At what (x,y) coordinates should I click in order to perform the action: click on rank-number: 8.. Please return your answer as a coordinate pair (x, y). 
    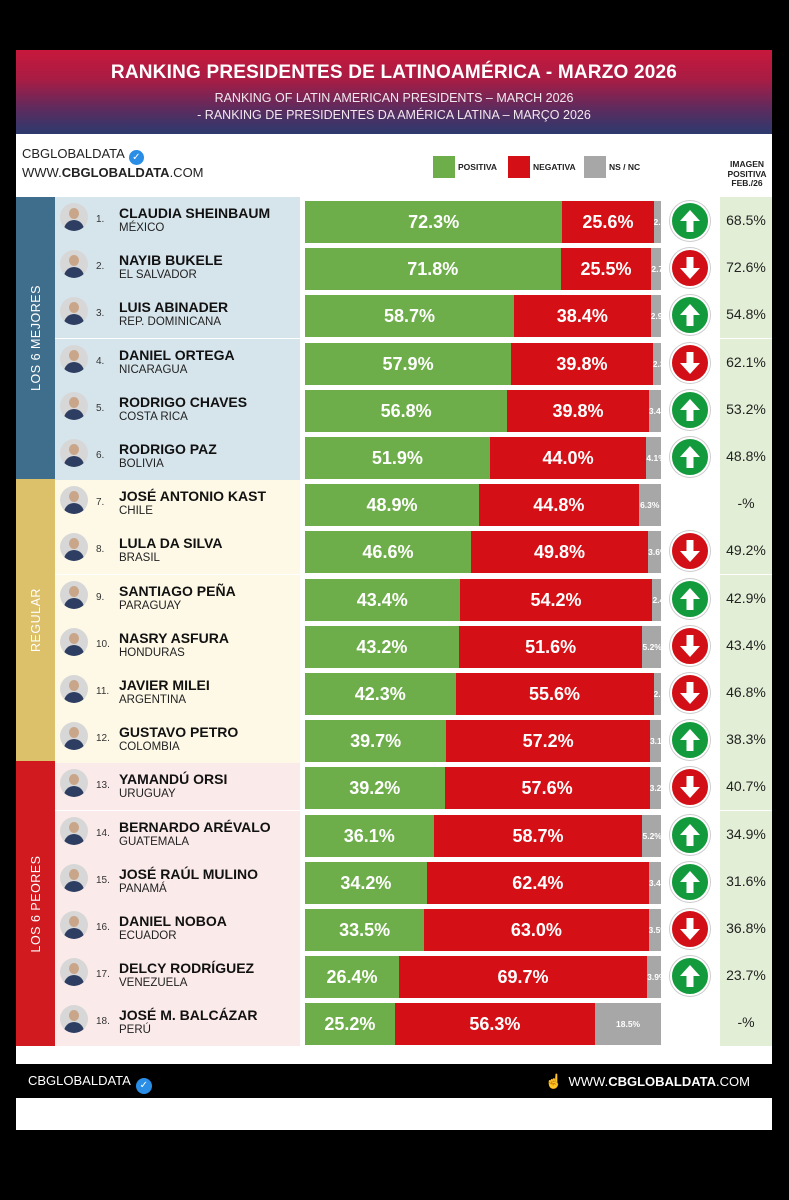
    Looking at the image, I should click on (100, 550).